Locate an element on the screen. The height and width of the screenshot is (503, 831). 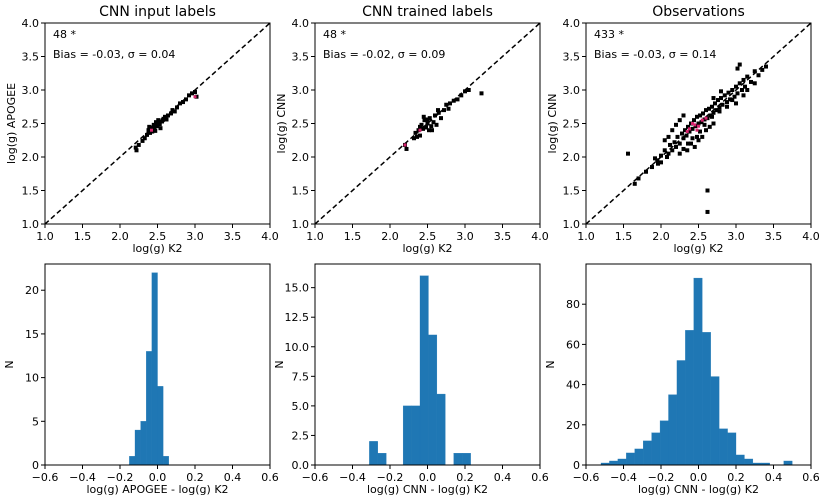
y-tick-label: 7.5 is located at coordinates (301, 376).